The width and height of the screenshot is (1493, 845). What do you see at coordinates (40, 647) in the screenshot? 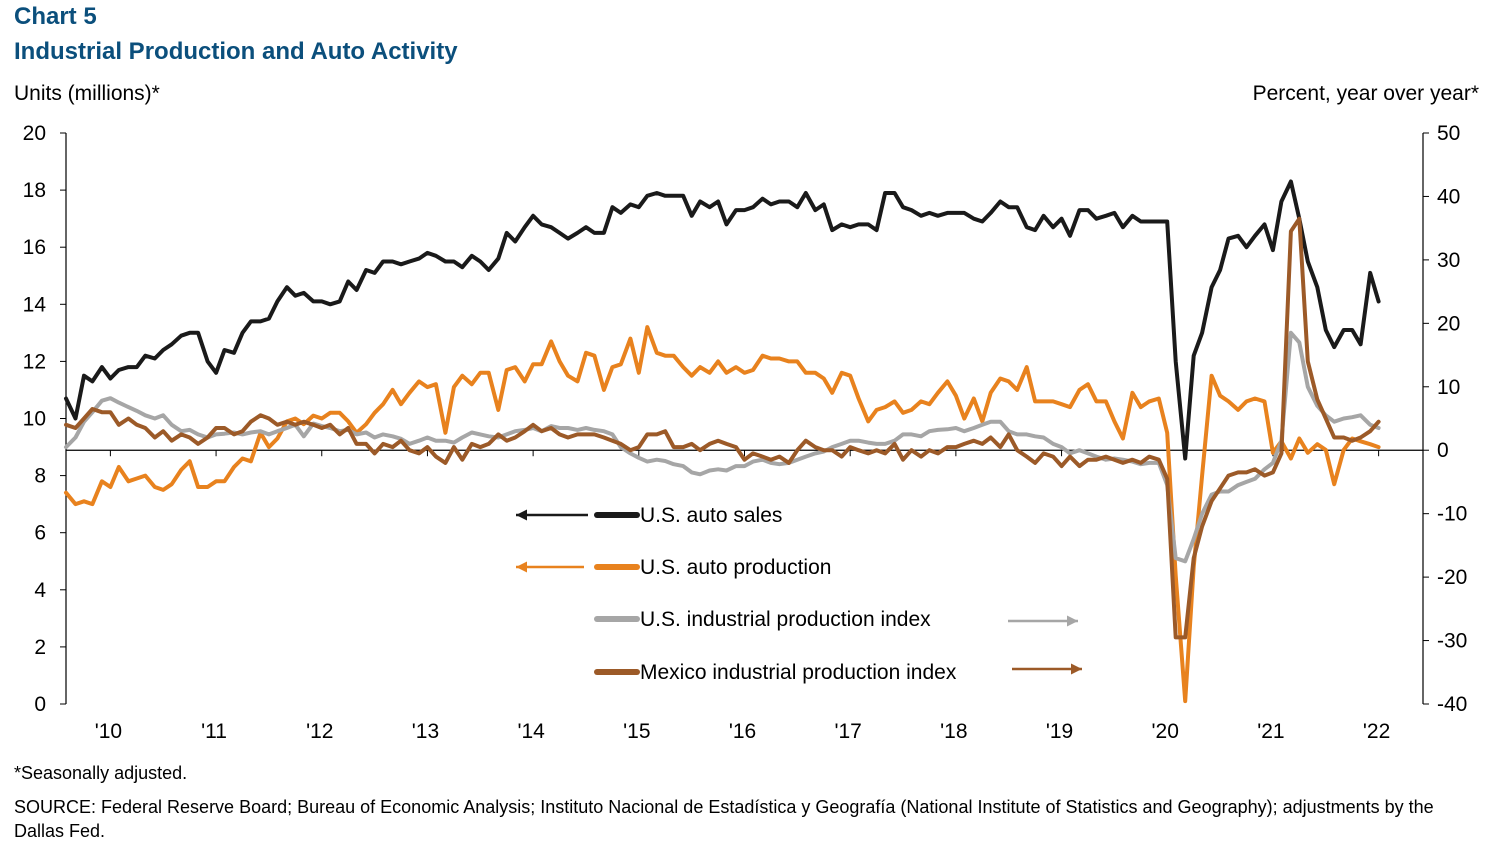
I see `left-tick-label: 2` at bounding box center [40, 647].